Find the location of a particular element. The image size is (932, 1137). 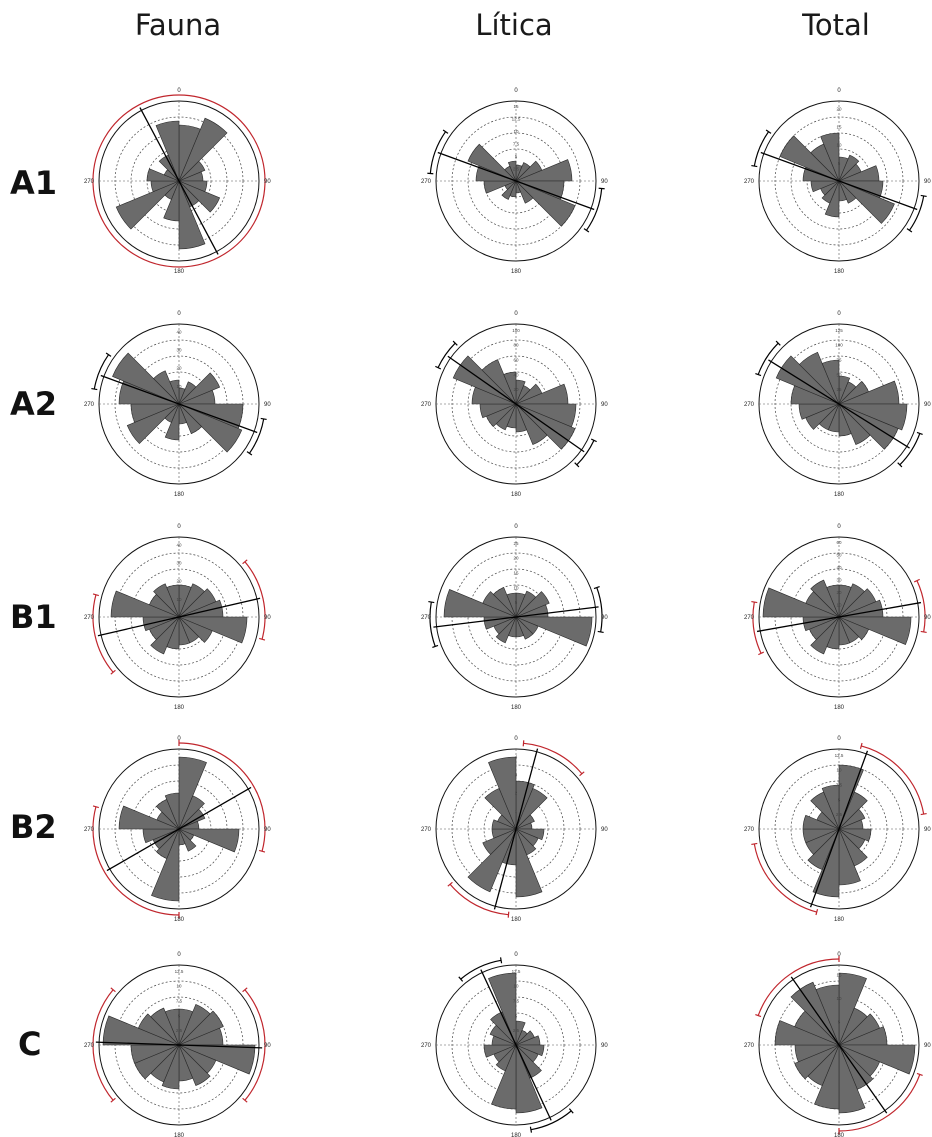

rose-chart-b2-l-tica: 0 90 180 270 4 3 2 1 is located at coordinates (514, 829).